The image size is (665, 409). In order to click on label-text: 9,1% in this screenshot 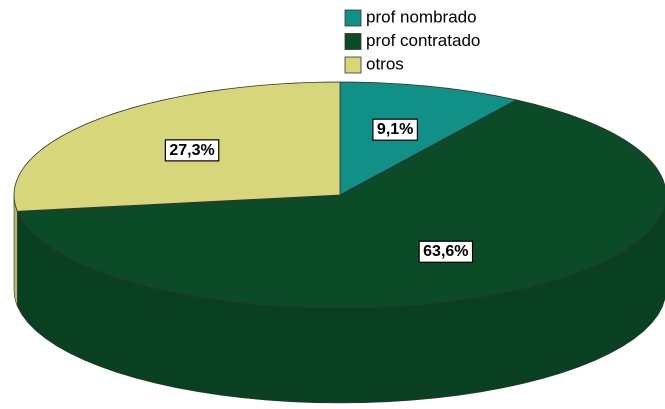, I will do `click(395, 129)`.